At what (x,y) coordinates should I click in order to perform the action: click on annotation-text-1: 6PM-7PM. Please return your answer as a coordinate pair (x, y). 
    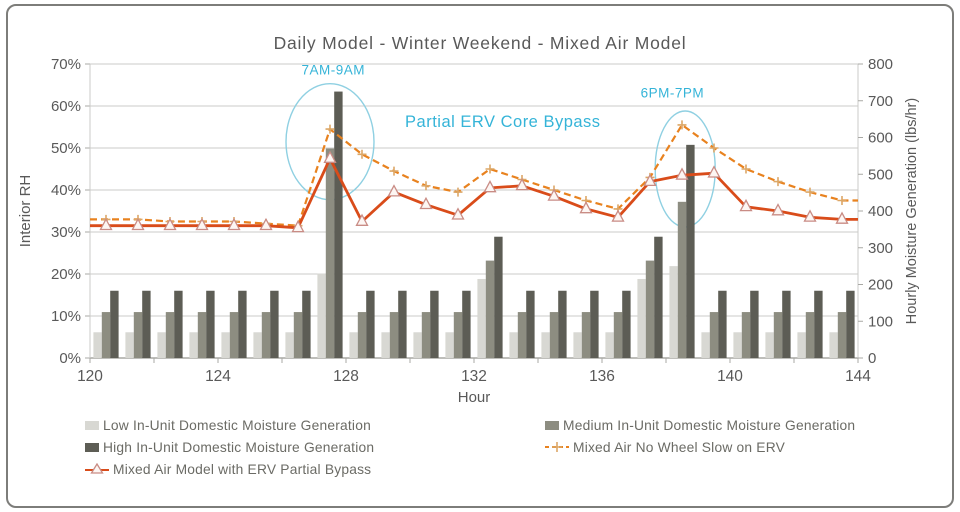
    Looking at the image, I should click on (673, 93).